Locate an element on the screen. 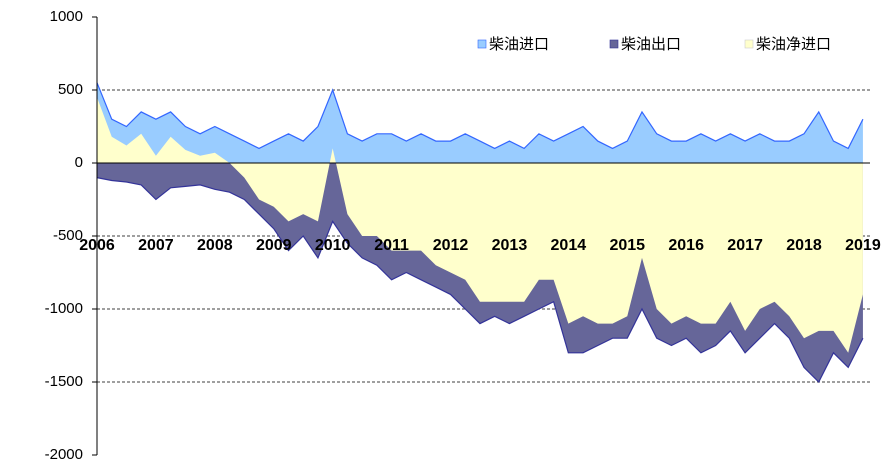 The width and height of the screenshot is (883, 469). x-tick-label: 2016 is located at coordinates (686, 245).